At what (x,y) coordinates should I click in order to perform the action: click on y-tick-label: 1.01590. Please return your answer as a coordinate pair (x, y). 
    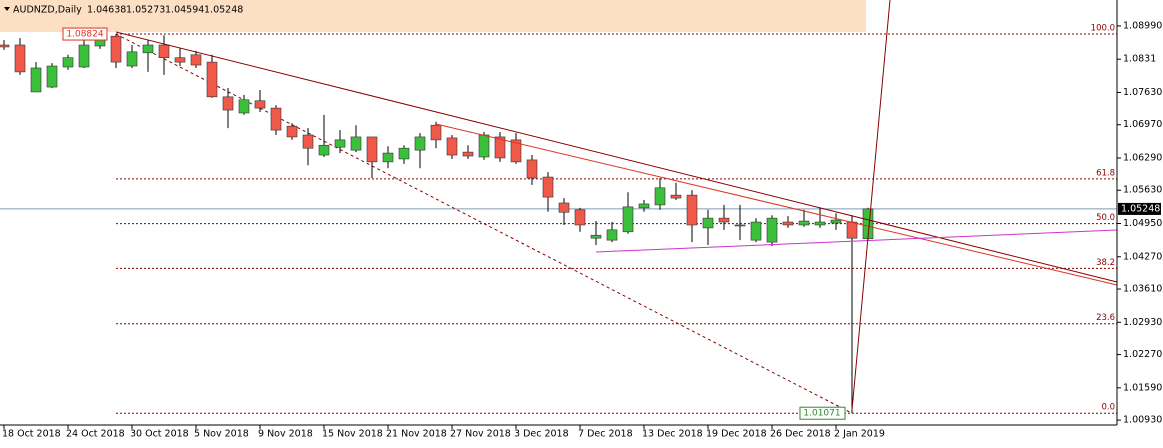
    Looking at the image, I should click on (1142, 387).